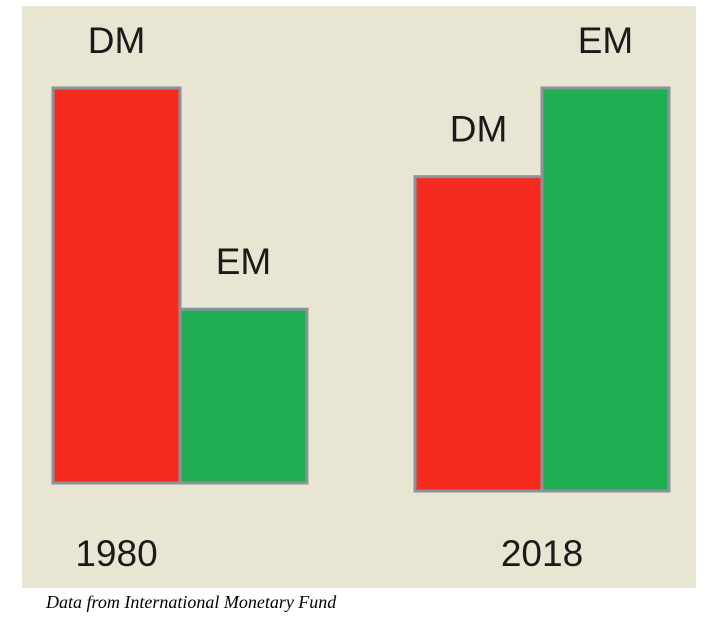  Describe the element at coordinates (542, 553) in the screenshot. I see `category-label-2018: 2018` at that location.